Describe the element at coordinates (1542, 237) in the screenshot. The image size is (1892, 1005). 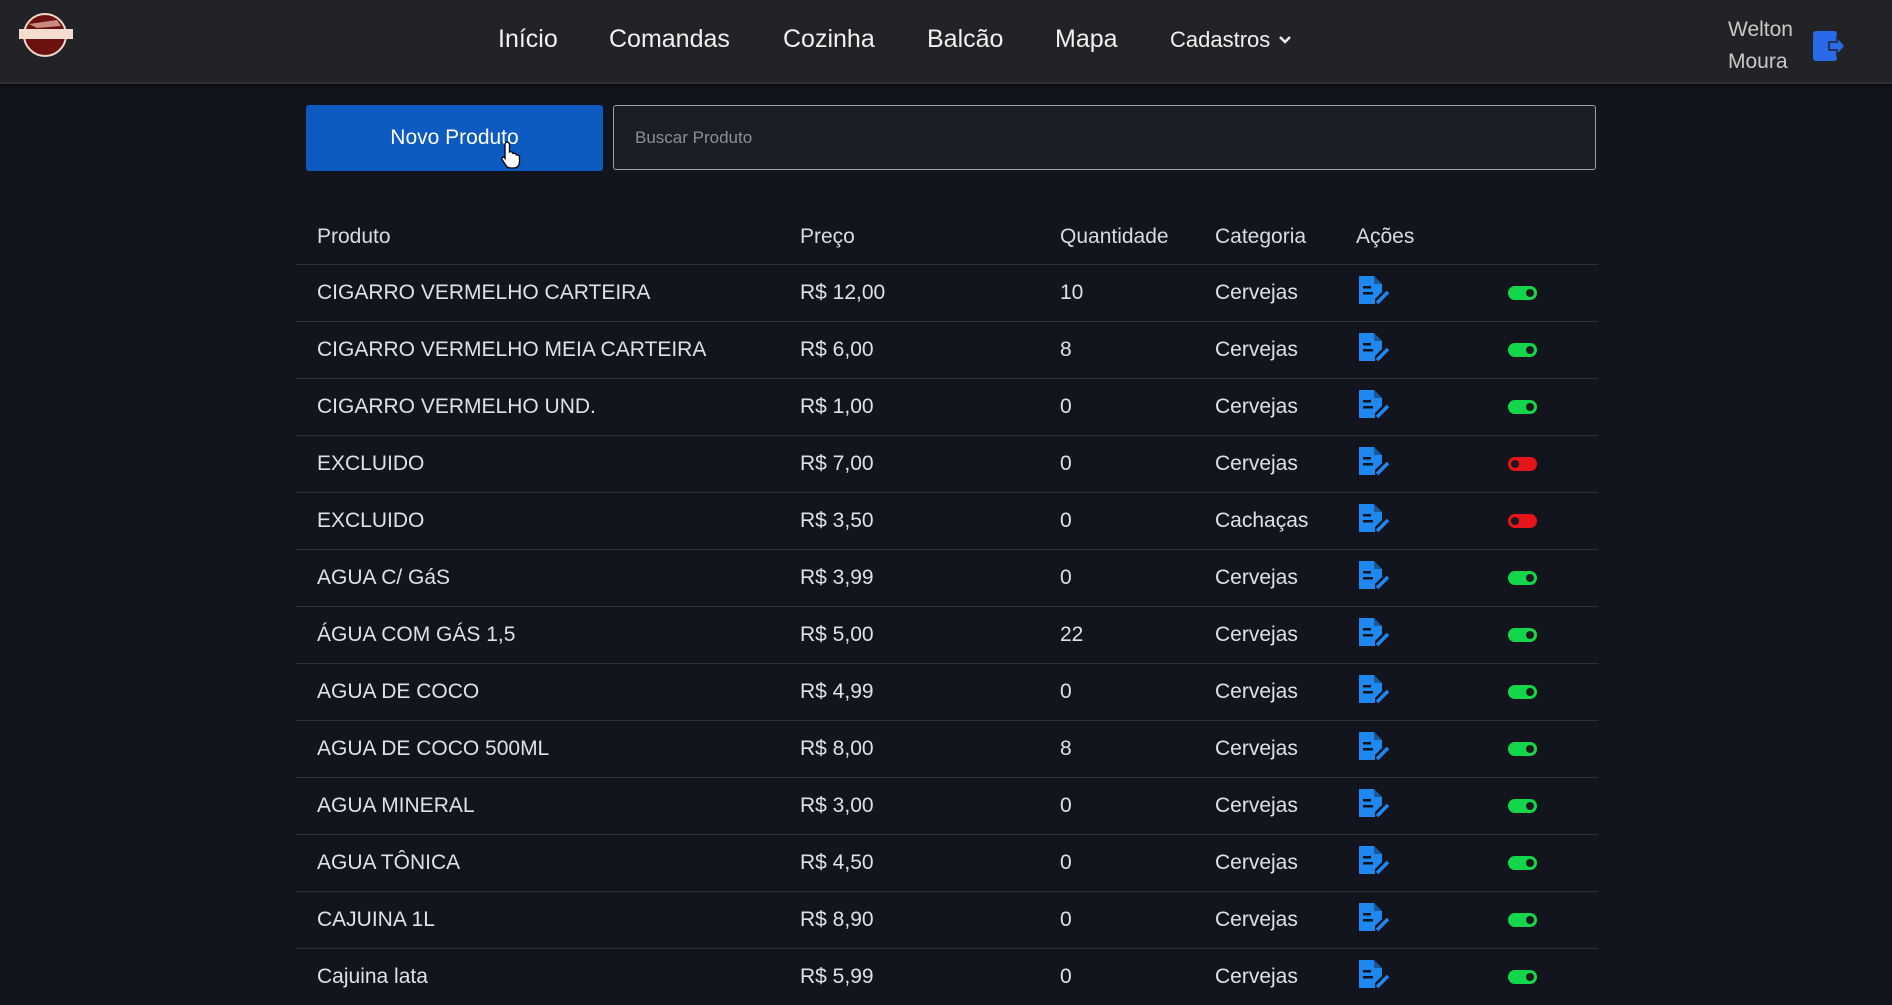
I see `header-status` at that location.